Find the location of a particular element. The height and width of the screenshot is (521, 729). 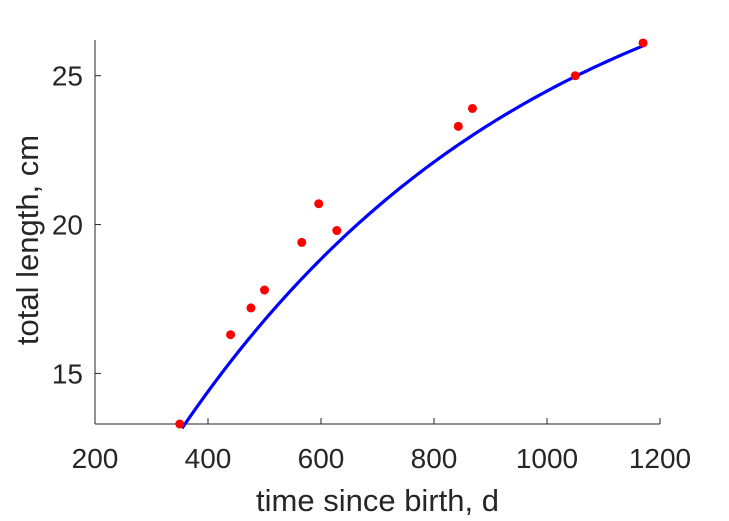

x-tick-label: 800 is located at coordinates (434, 458).